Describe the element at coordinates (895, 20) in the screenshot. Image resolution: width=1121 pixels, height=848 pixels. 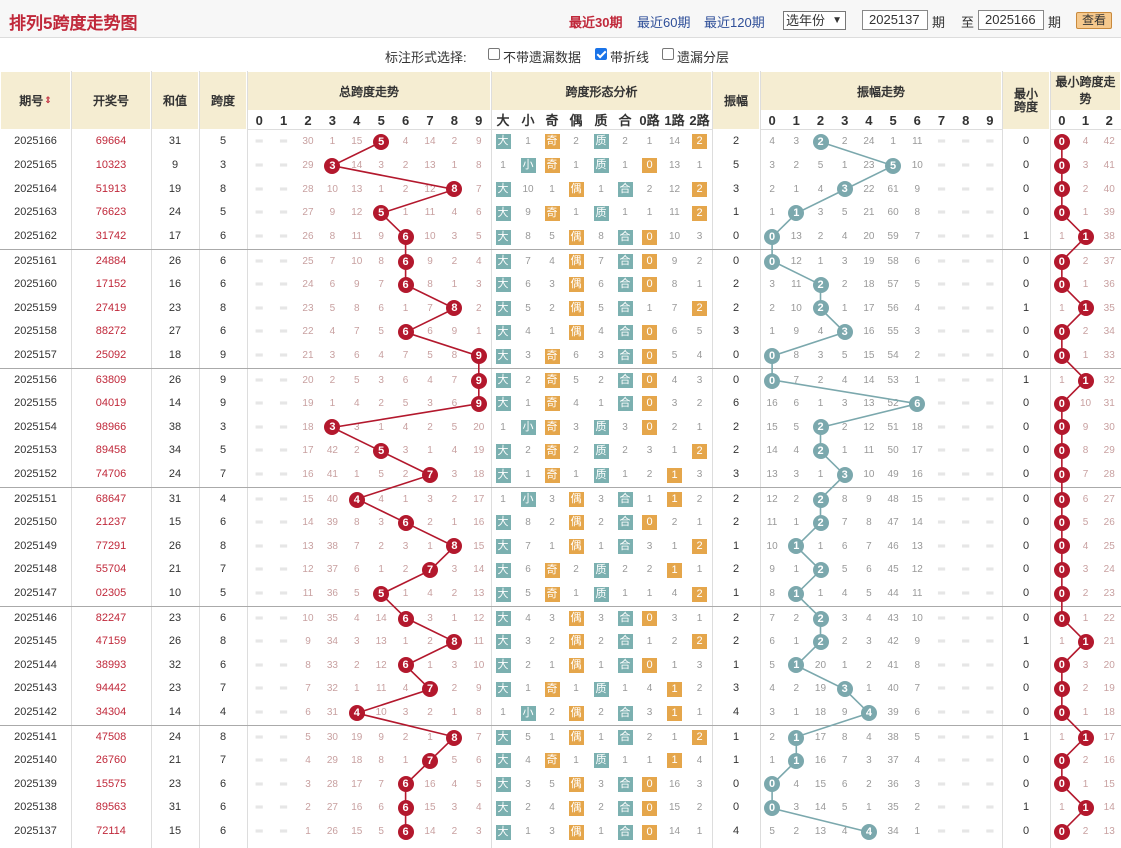
I see `from-issue-input: 2025137` at that location.